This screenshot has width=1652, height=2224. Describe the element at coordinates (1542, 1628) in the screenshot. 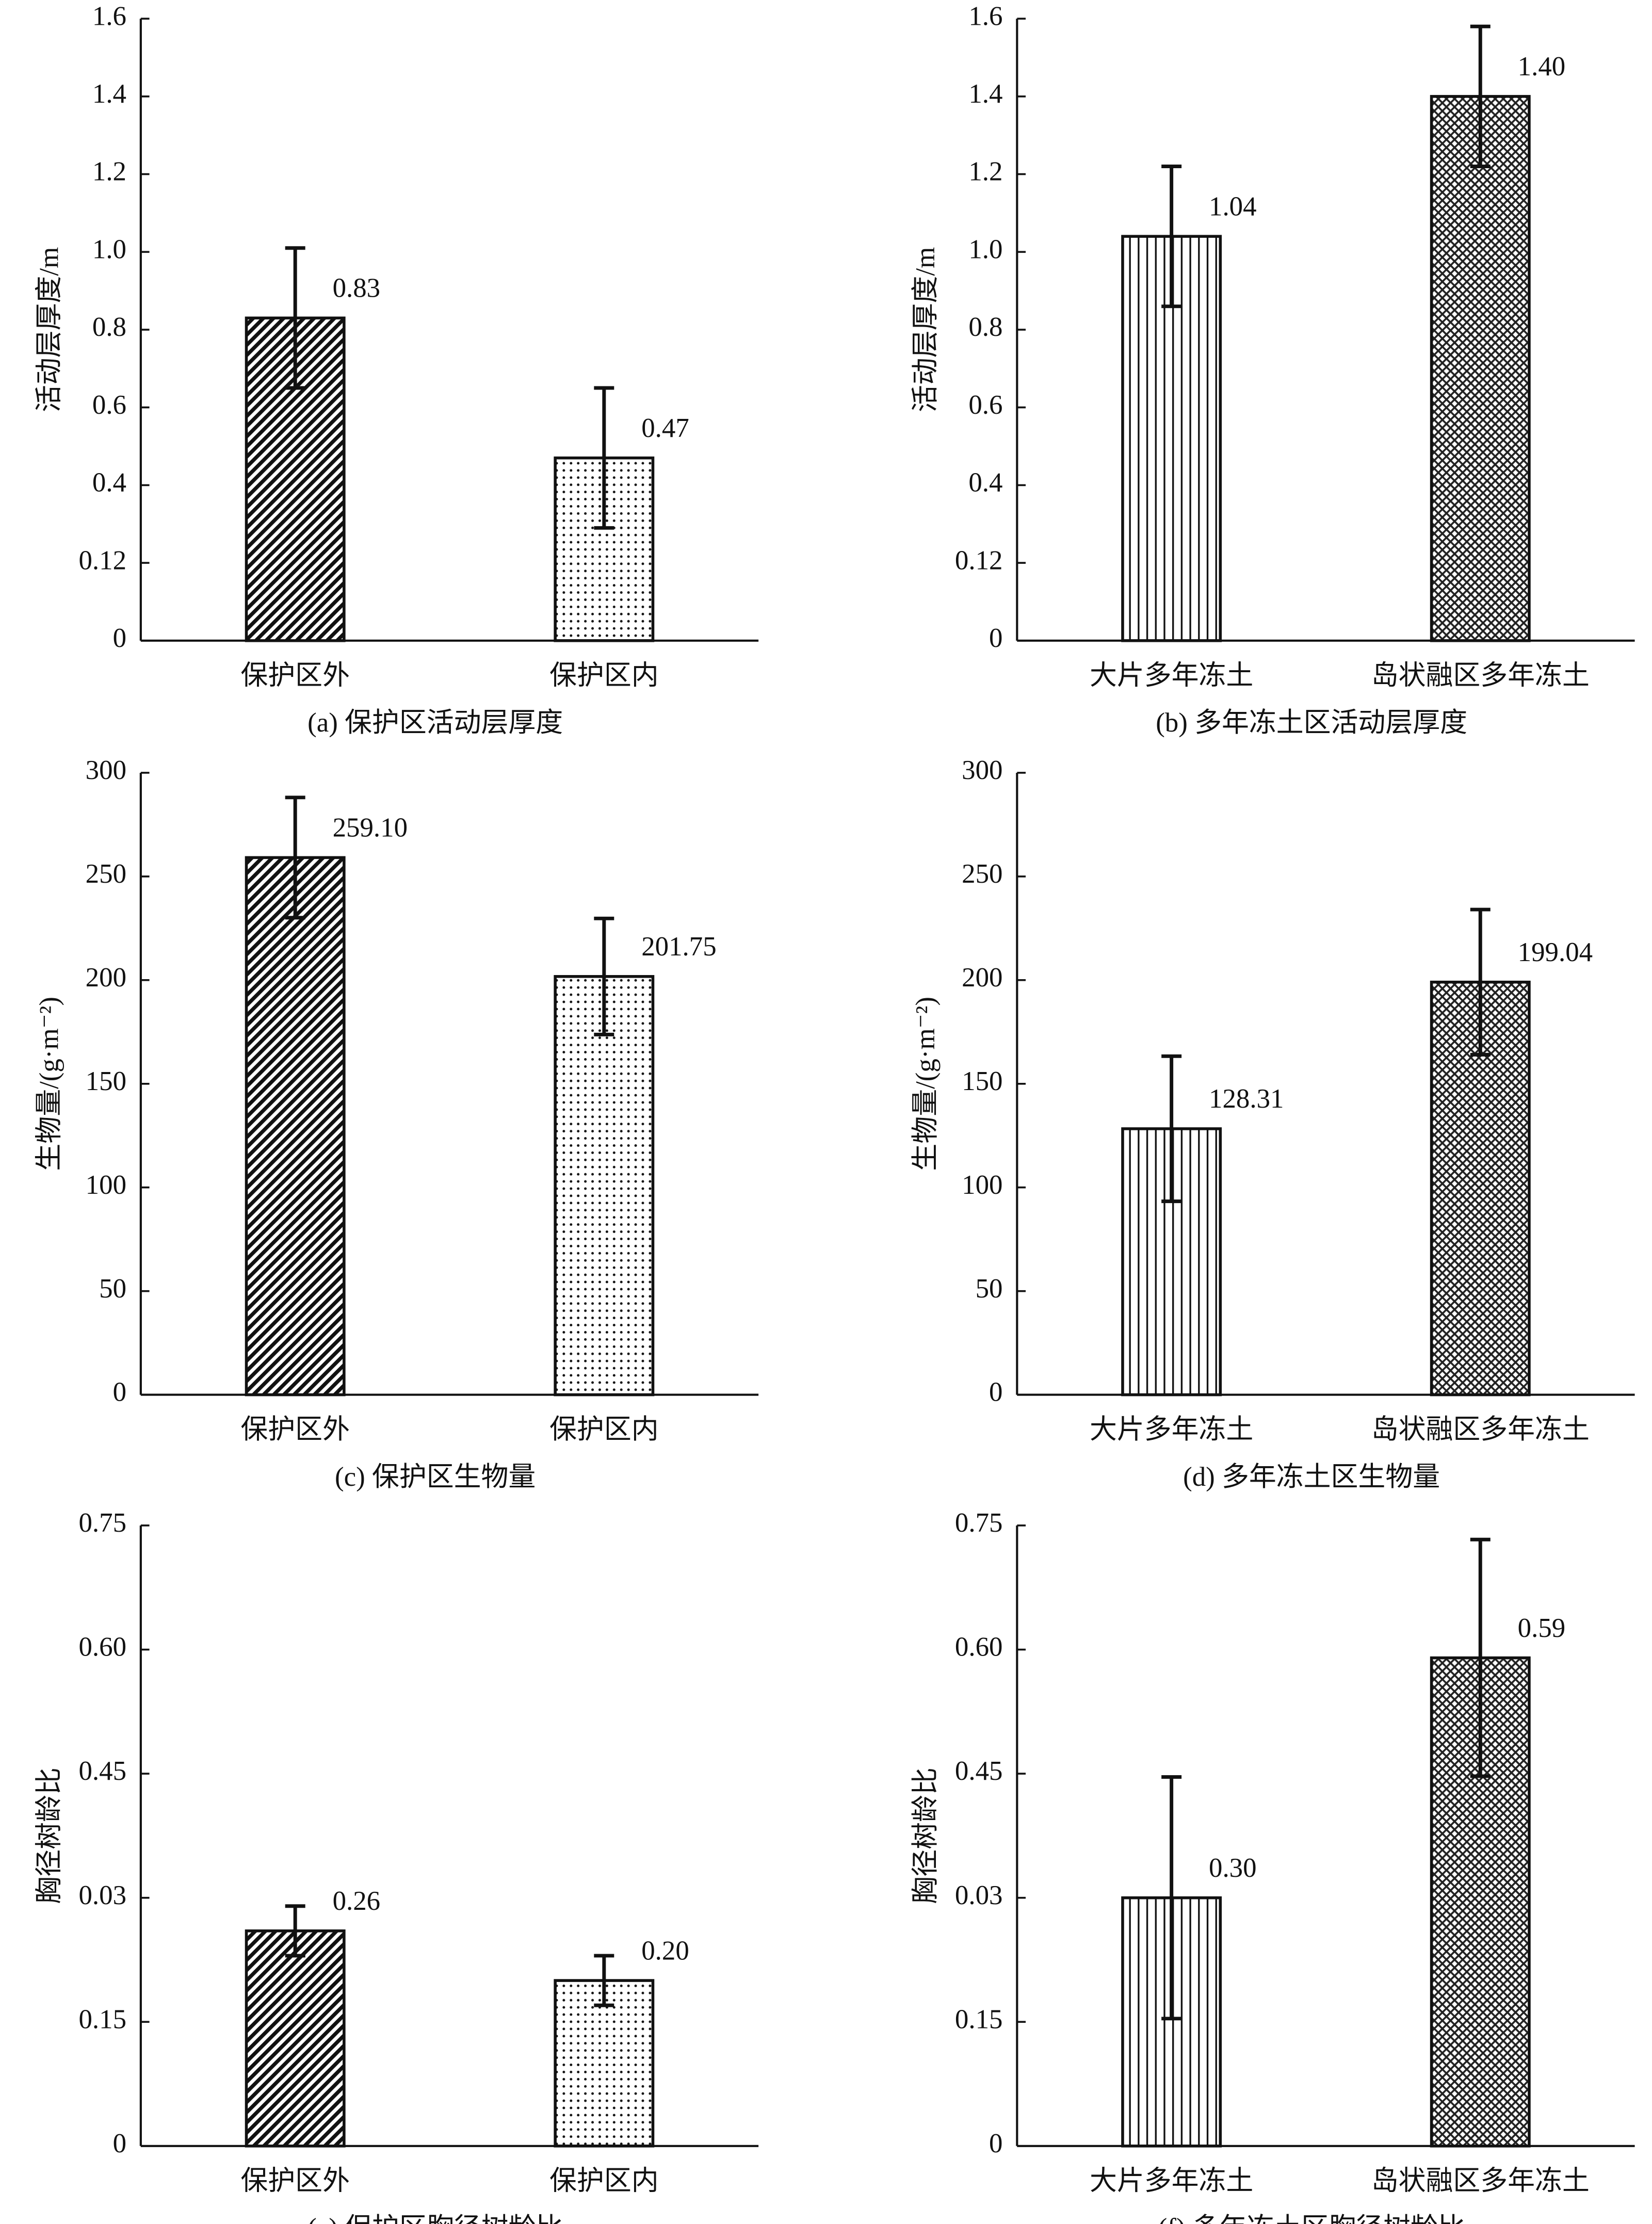

I see `value-label: 0.59` at that location.